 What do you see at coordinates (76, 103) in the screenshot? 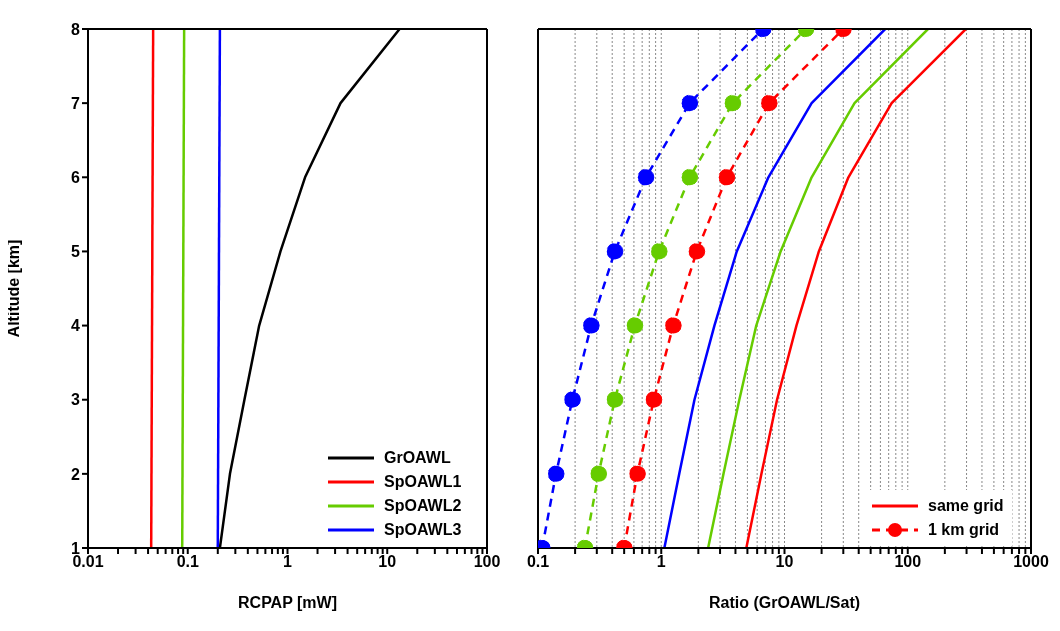
I see `y-tick-label: 7` at bounding box center [76, 103].